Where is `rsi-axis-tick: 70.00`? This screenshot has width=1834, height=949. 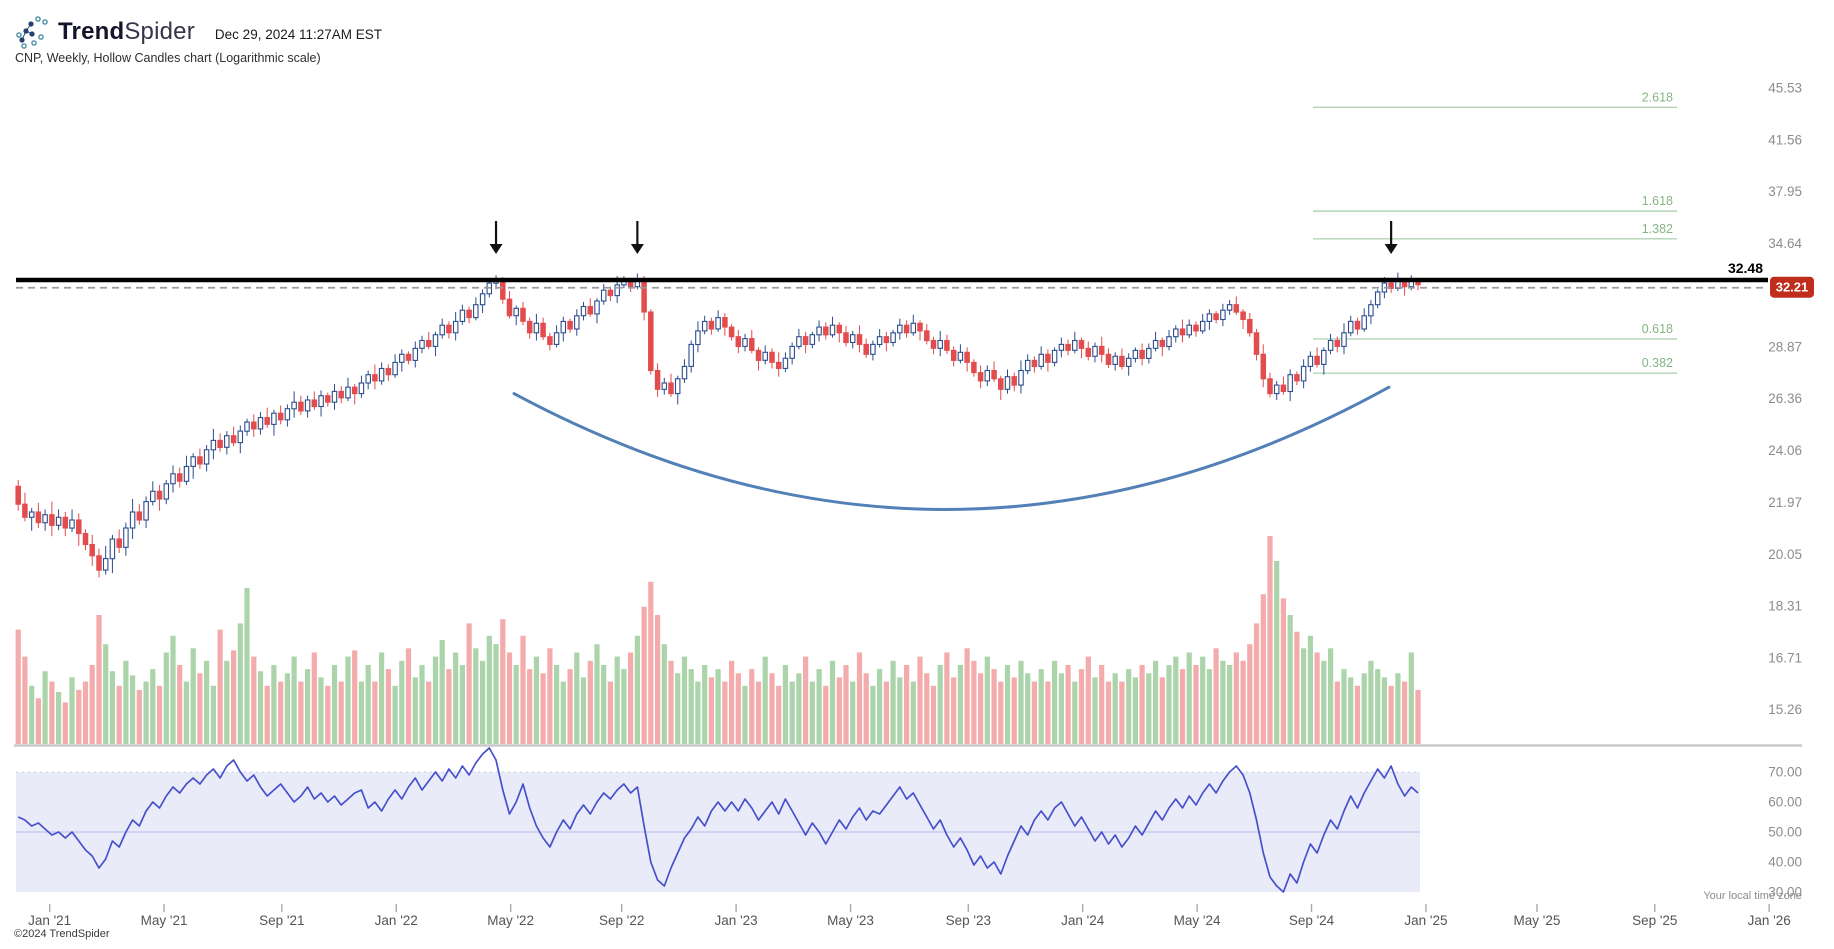 rsi-axis-tick: 70.00 is located at coordinates (1785, 772).